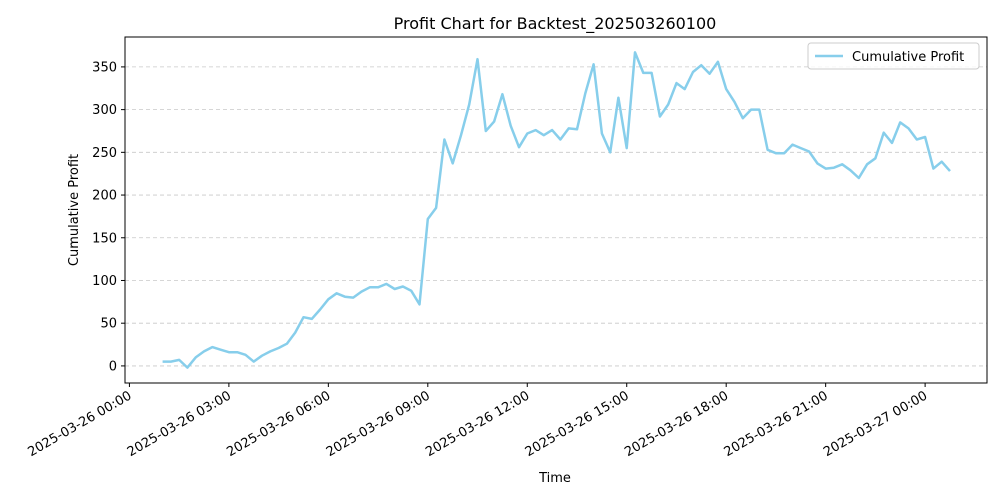 The height and width of the screenshot is (500, 1000). What do you see at coordinates (378, 424) in the screenshot?
I see `x-tick-label: 2025-03-26 09:00` at bounding box center [378, 424].